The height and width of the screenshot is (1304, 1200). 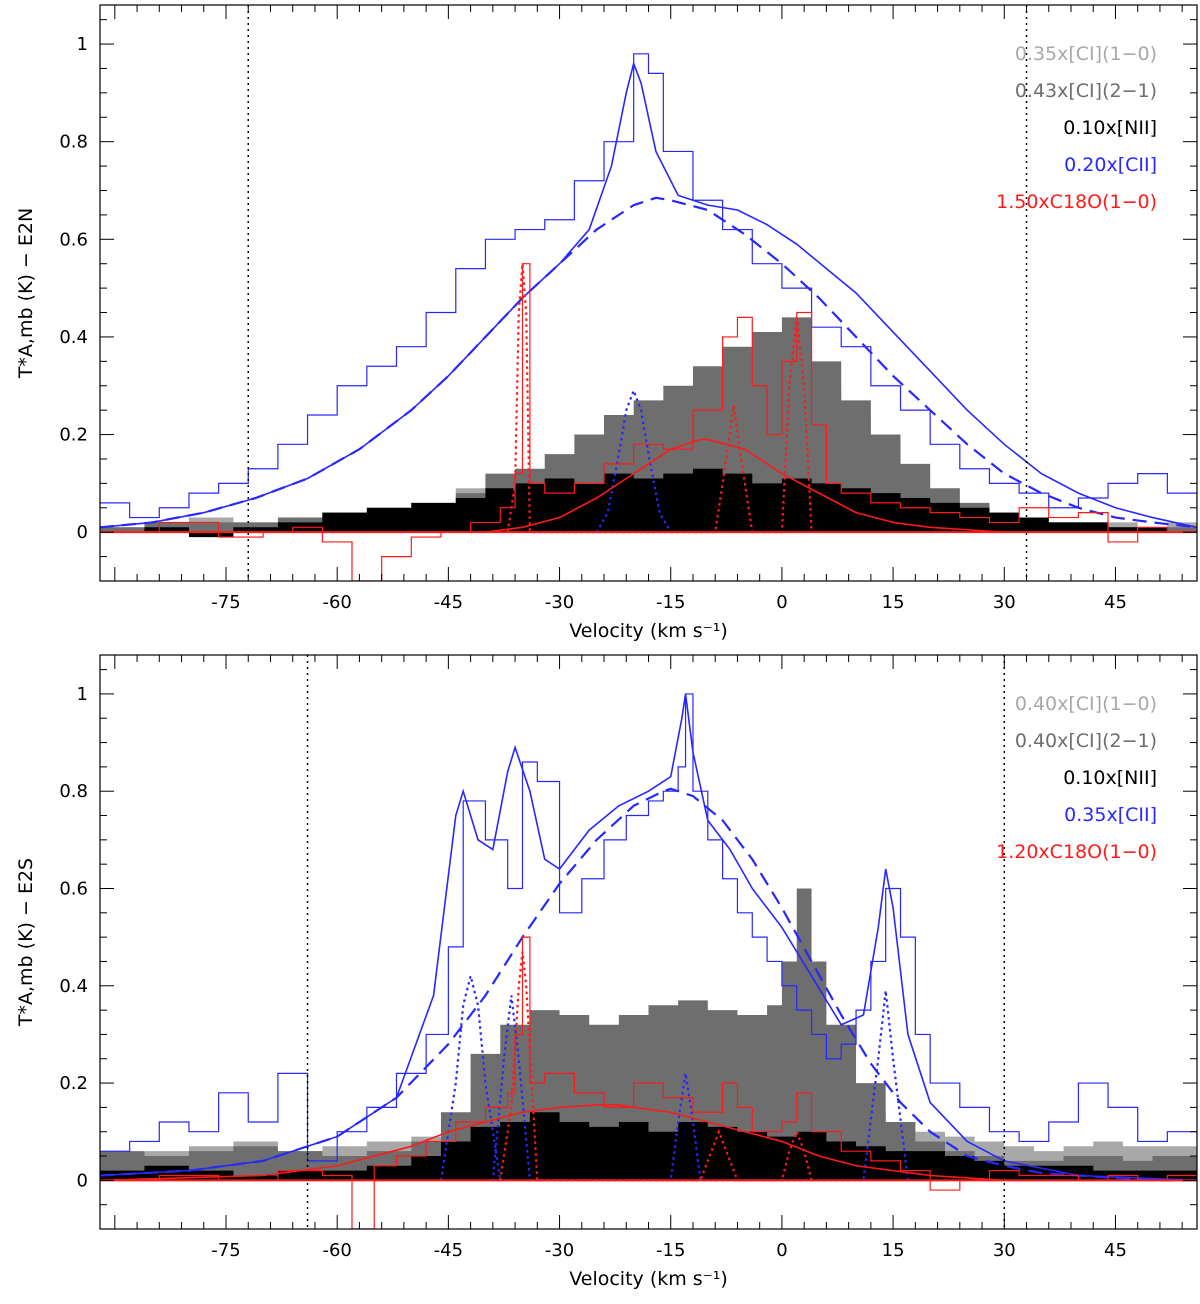 I want to click on legend-entry: 0.35x[CII], so click(x=1110, y=815).